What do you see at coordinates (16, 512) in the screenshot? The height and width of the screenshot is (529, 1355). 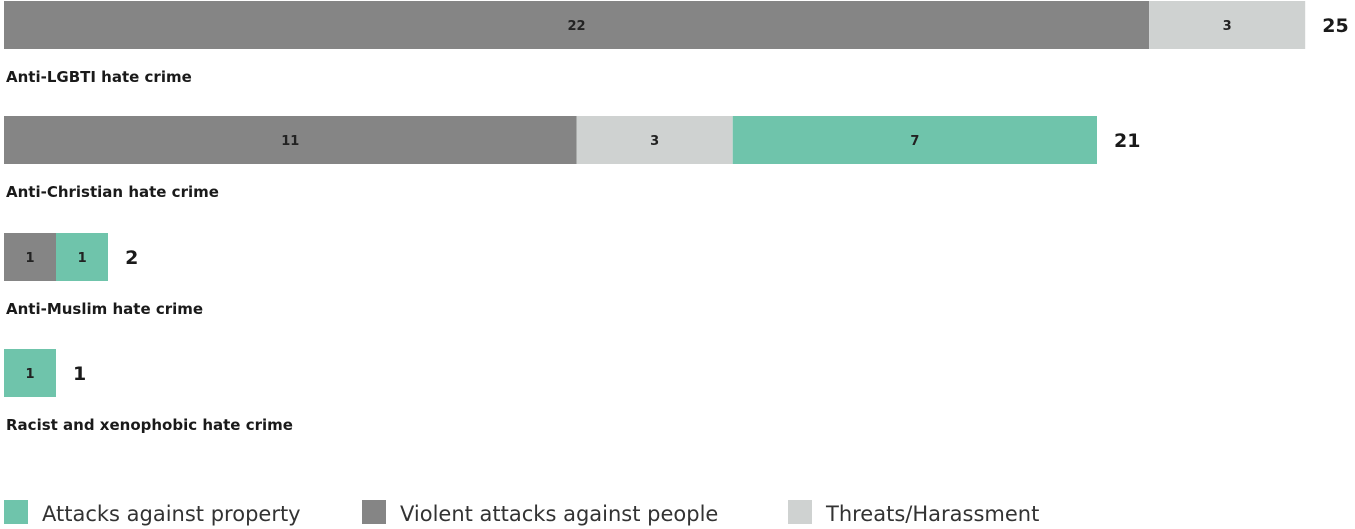 I see `legend-swatch-attacks-against-property` at bounding box center [16, 512].